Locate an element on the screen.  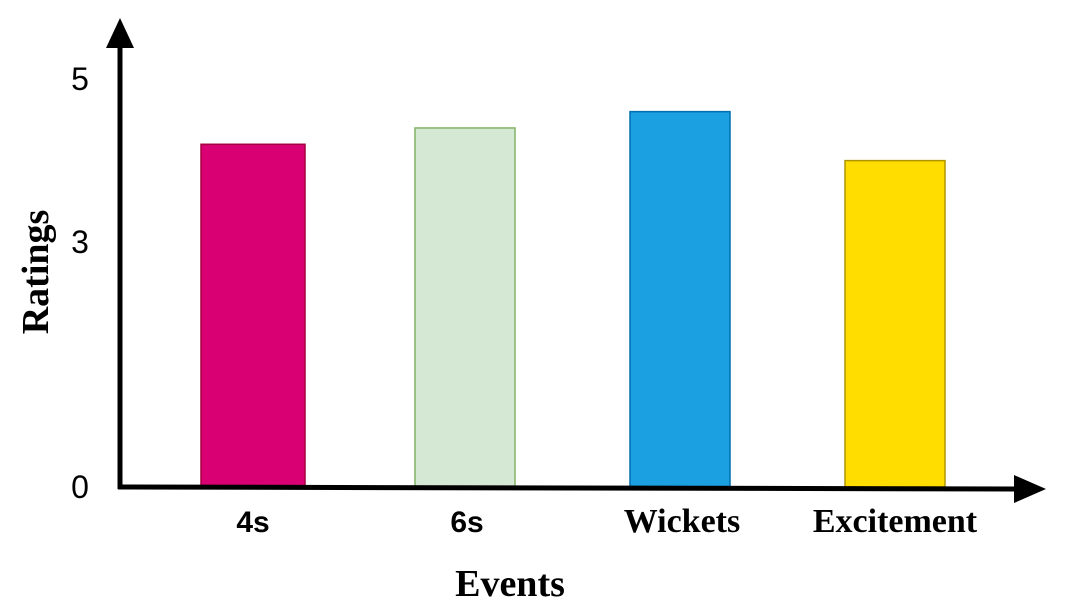
y-axis-title: Ratings is located at coordinates (36, 272).